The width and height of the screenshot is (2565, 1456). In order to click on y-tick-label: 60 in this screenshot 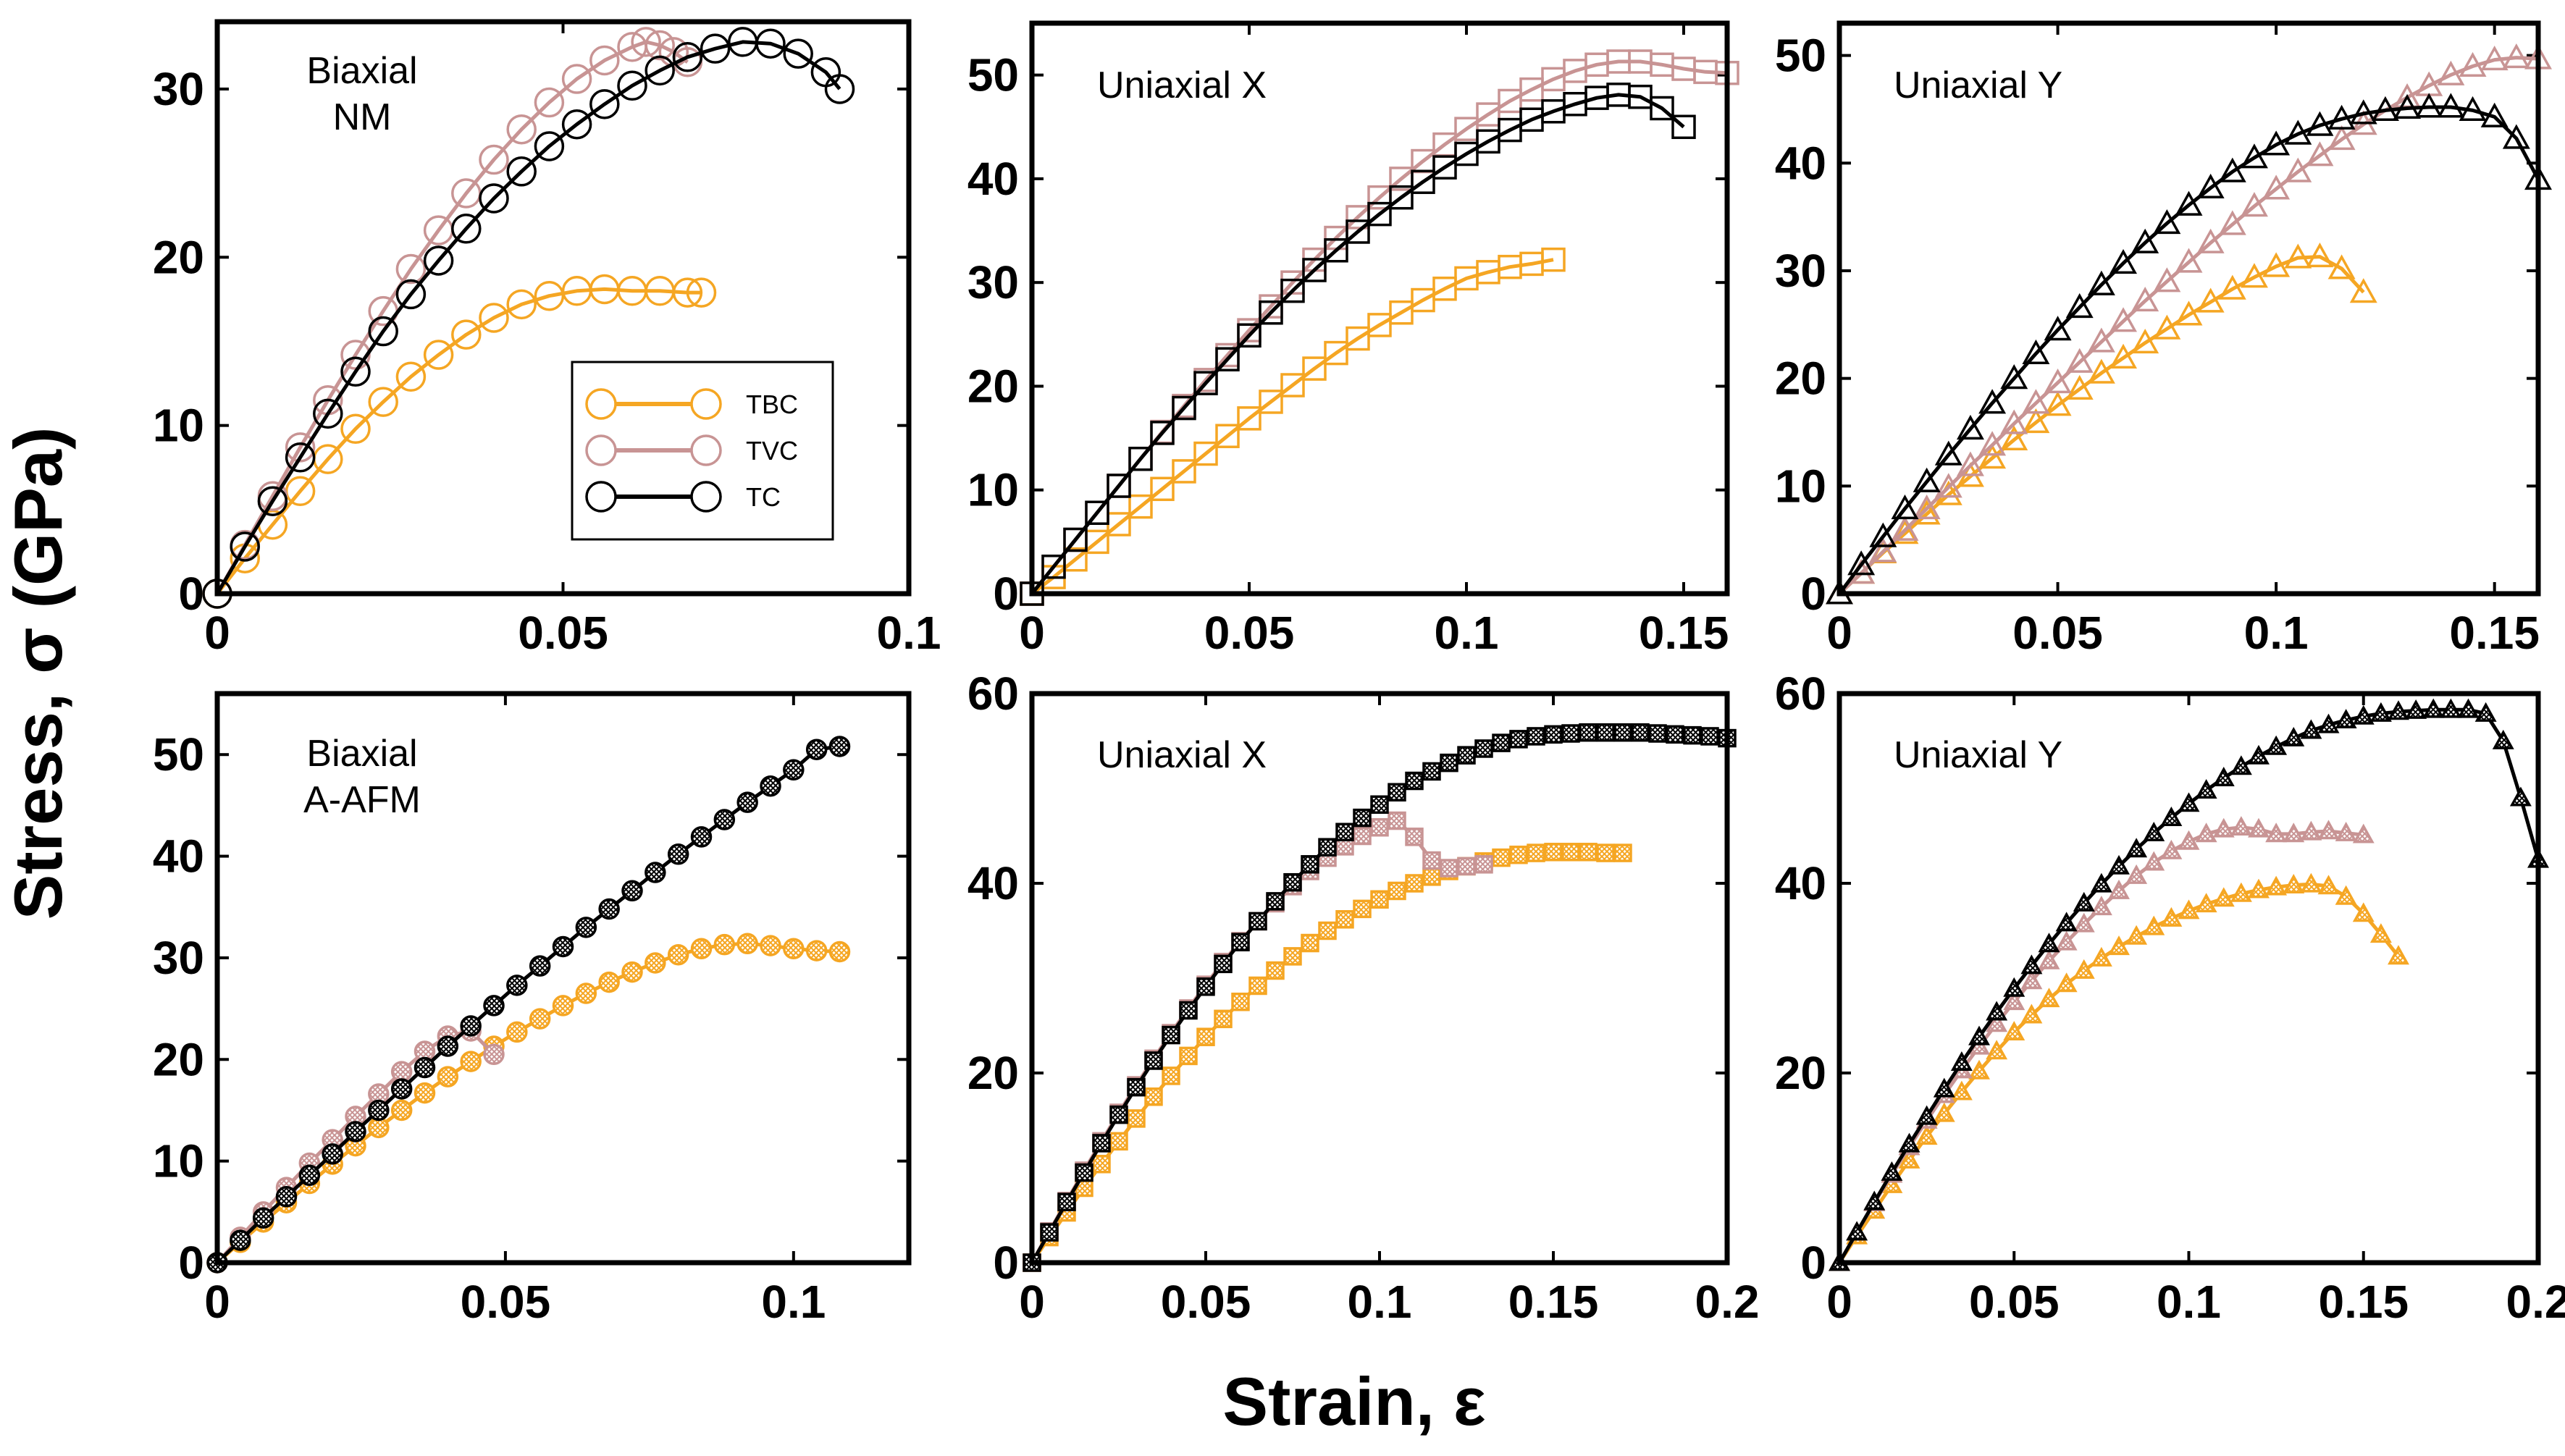, I will do `click(1800, 694)`.